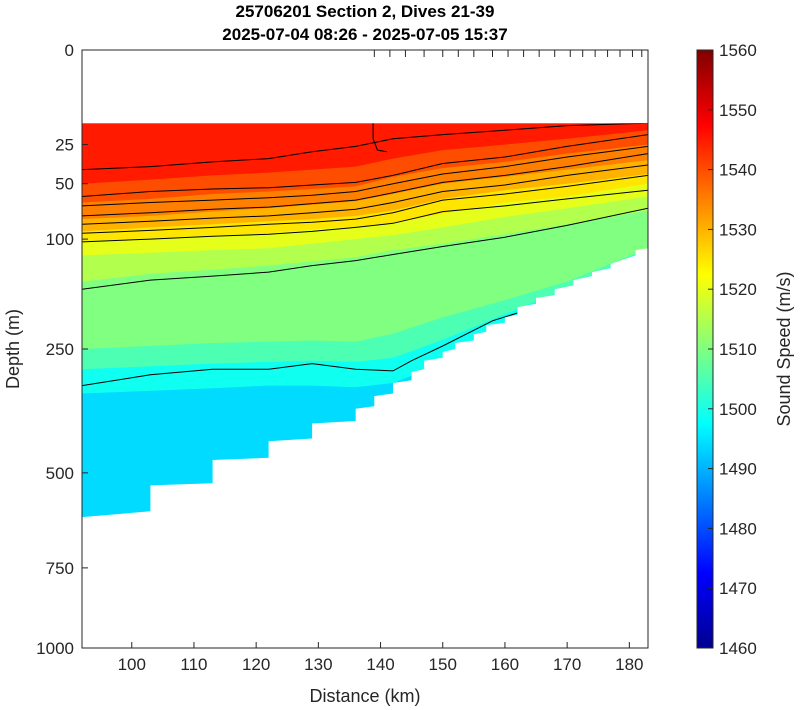 Image resolution: width=800 pixels, height=710 pixels. Describe the element at coordinates (738, 50) in the screenshot. I see `colorbar-tick-label-10: 1560` at that location.